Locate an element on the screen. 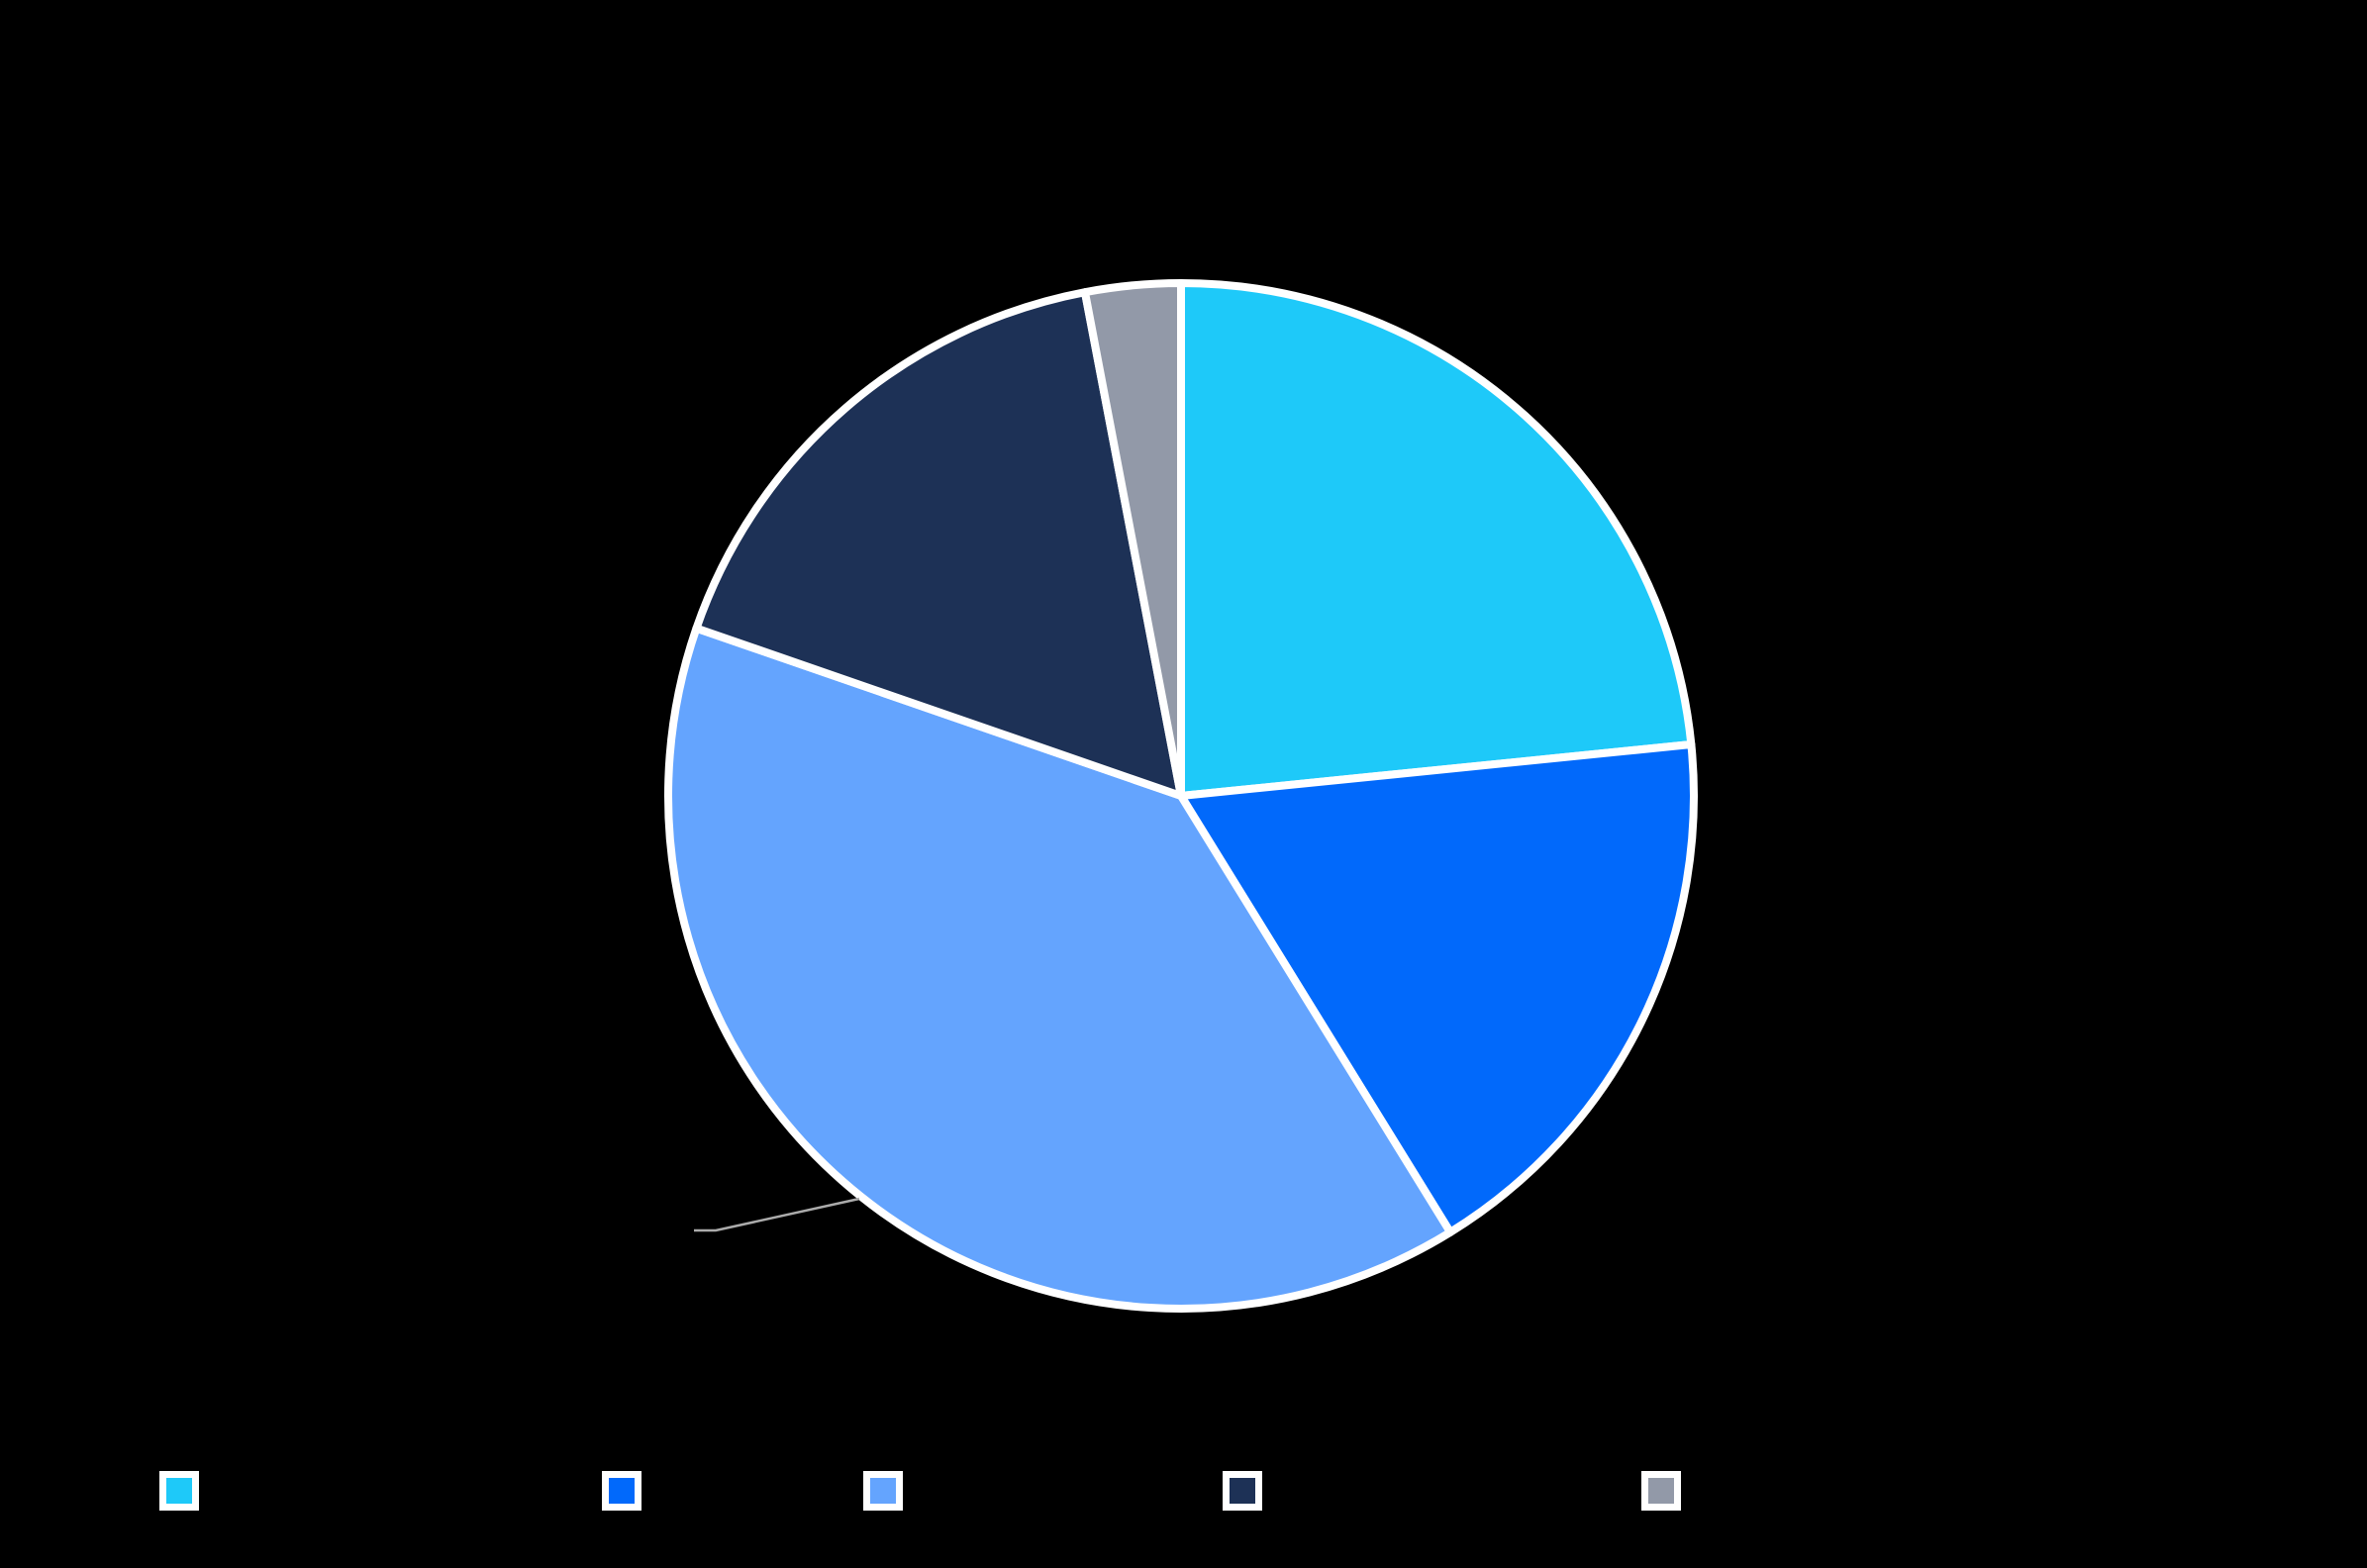 This screenshot has height=1568, width=2367. pie-slice-blue-slice is located at coordinates (1437, 988).